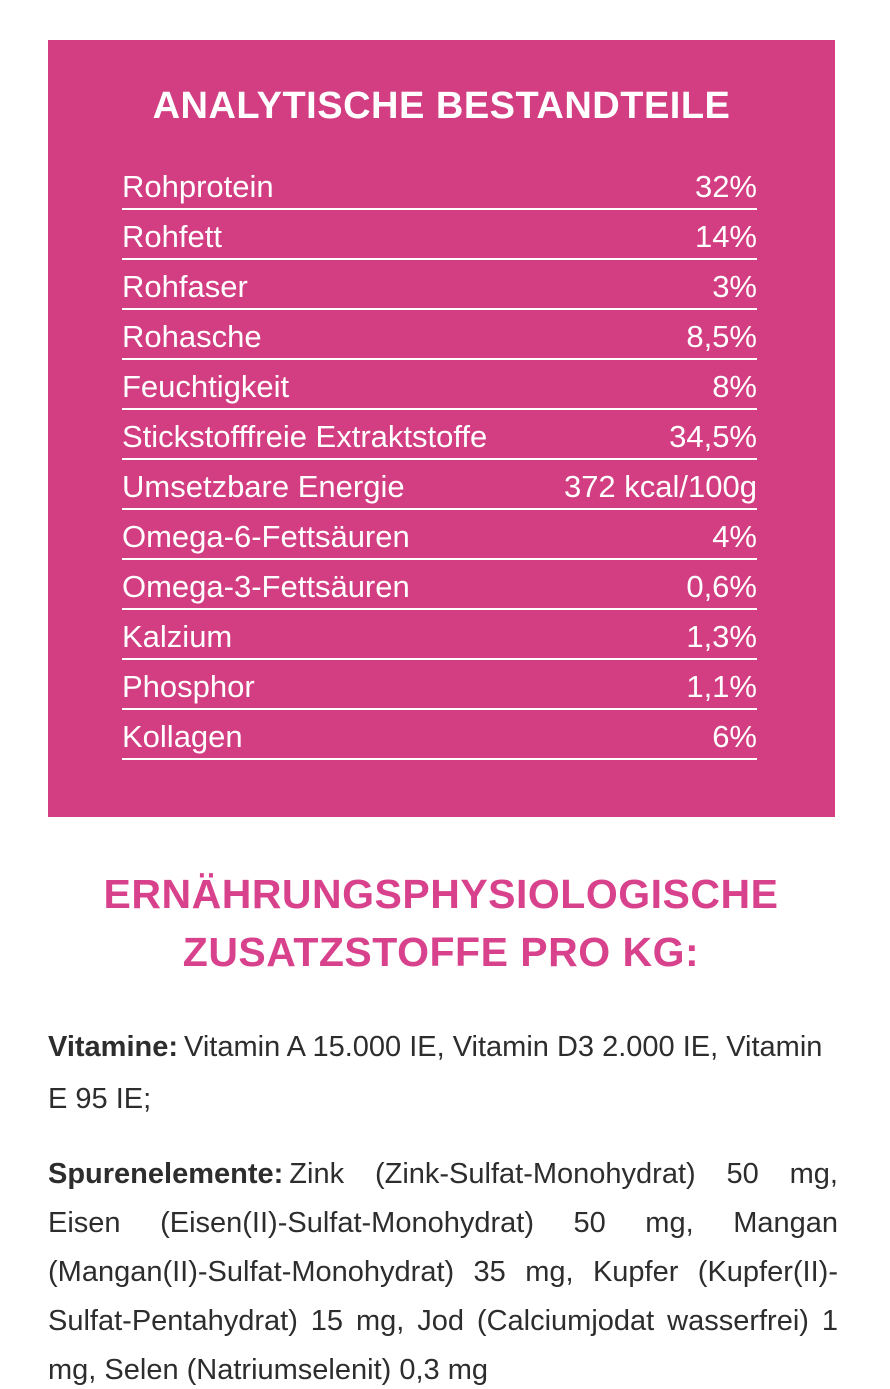 The width and height of the screenshot is (890, 1389). Describe the element at coordinates (441, 106) in the screenshot. I see `analytical-panel-title: ANALYTISCHE BESTANDTEILE` at that location.